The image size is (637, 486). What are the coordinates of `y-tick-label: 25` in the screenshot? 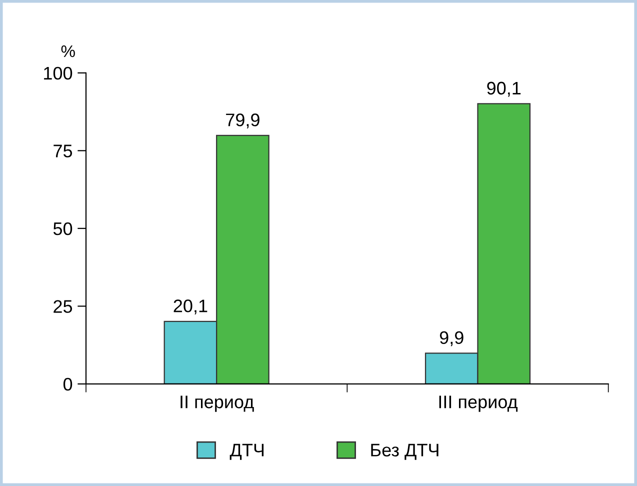 It's located at (63, 306).